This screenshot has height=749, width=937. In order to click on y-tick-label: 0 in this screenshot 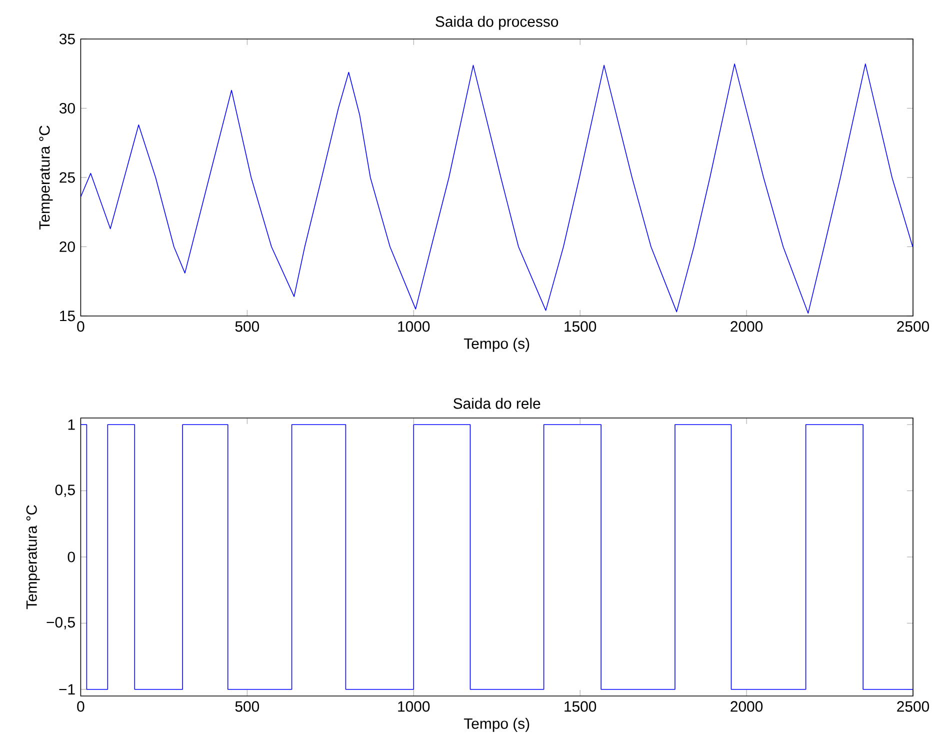, I will do `click(71, 557)`.